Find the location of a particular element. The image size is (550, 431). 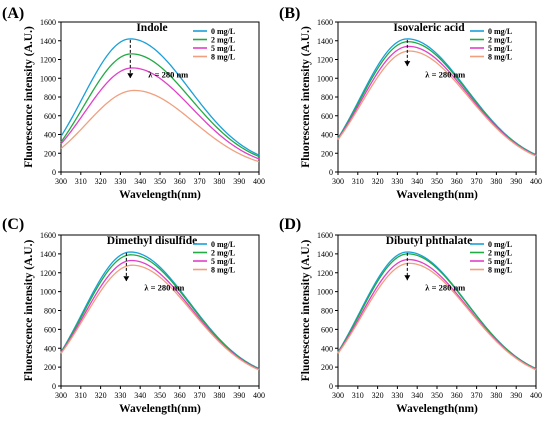

panel-label: (C) is located at coordinates (13, 224).